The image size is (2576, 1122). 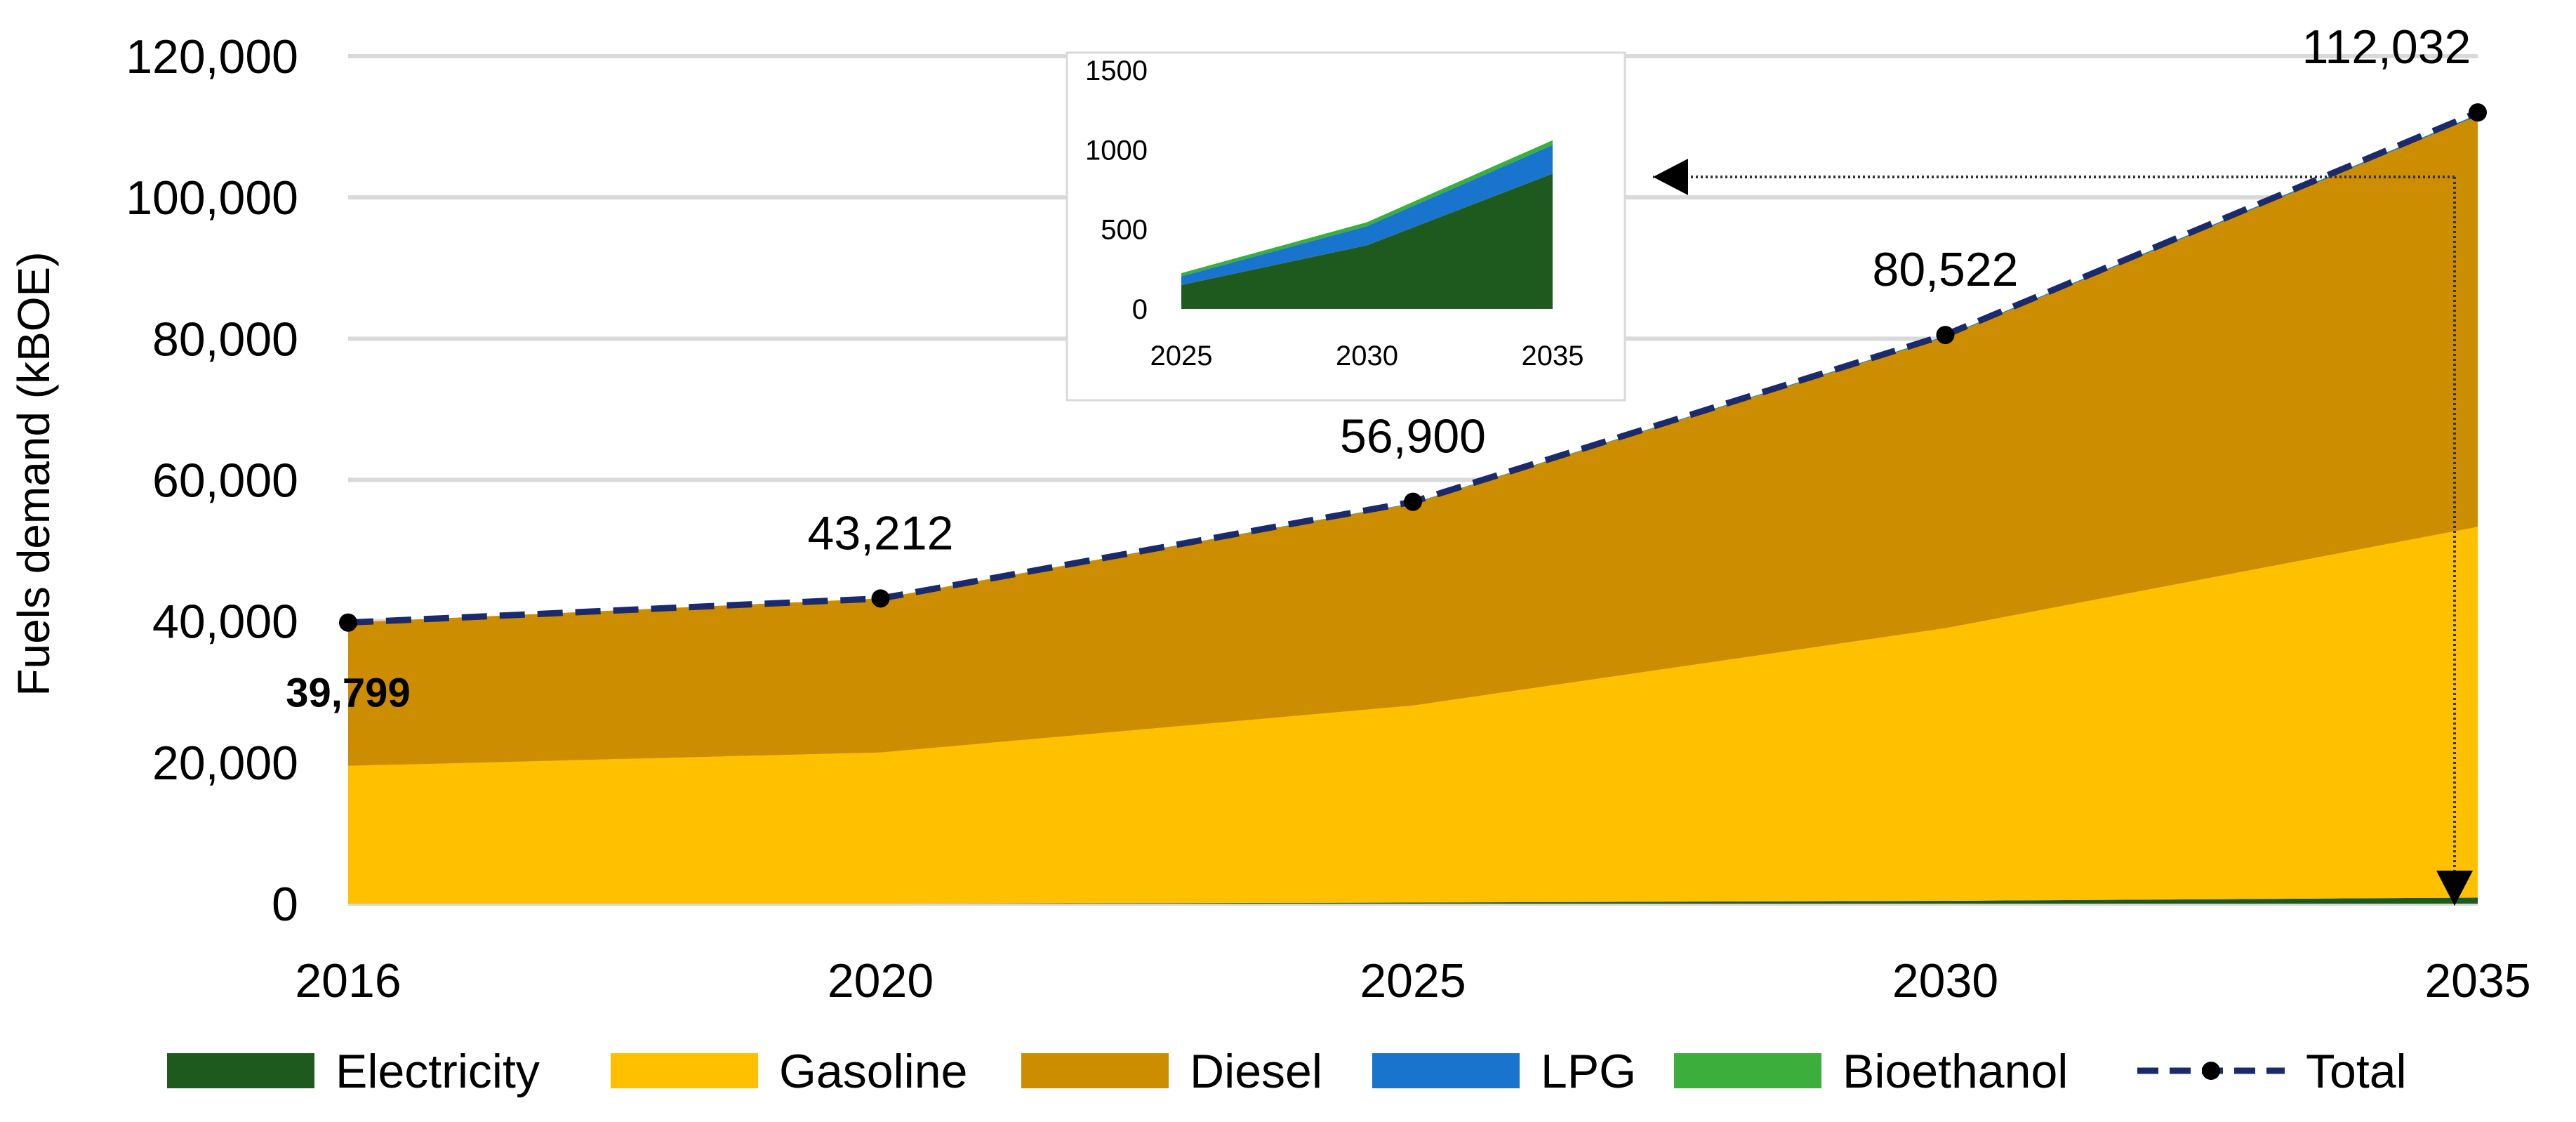 I want to click on legend-label: Gasoline, so click(x=873, y=1072).